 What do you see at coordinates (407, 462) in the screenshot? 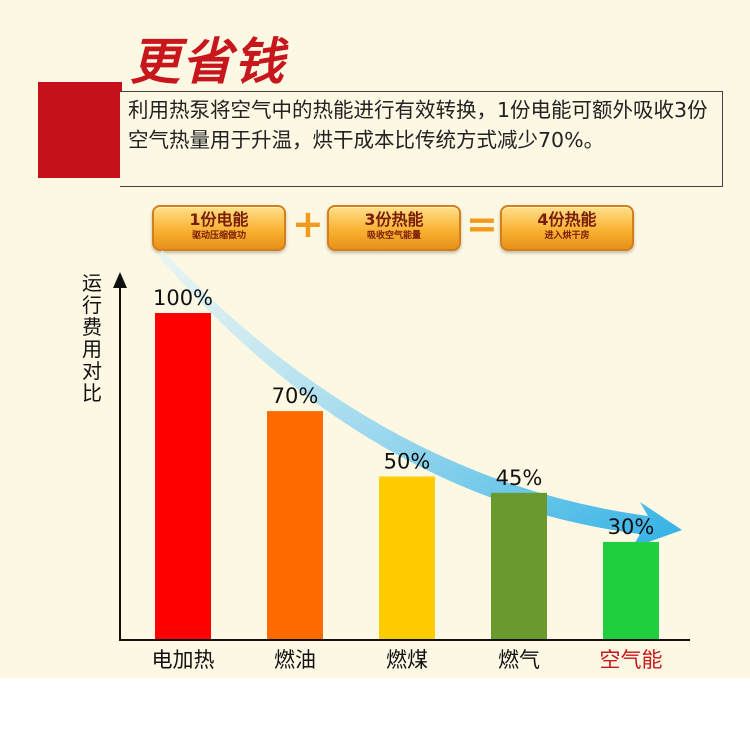
I see `bar-value-label: 50%` at bounding box center [407, 462].